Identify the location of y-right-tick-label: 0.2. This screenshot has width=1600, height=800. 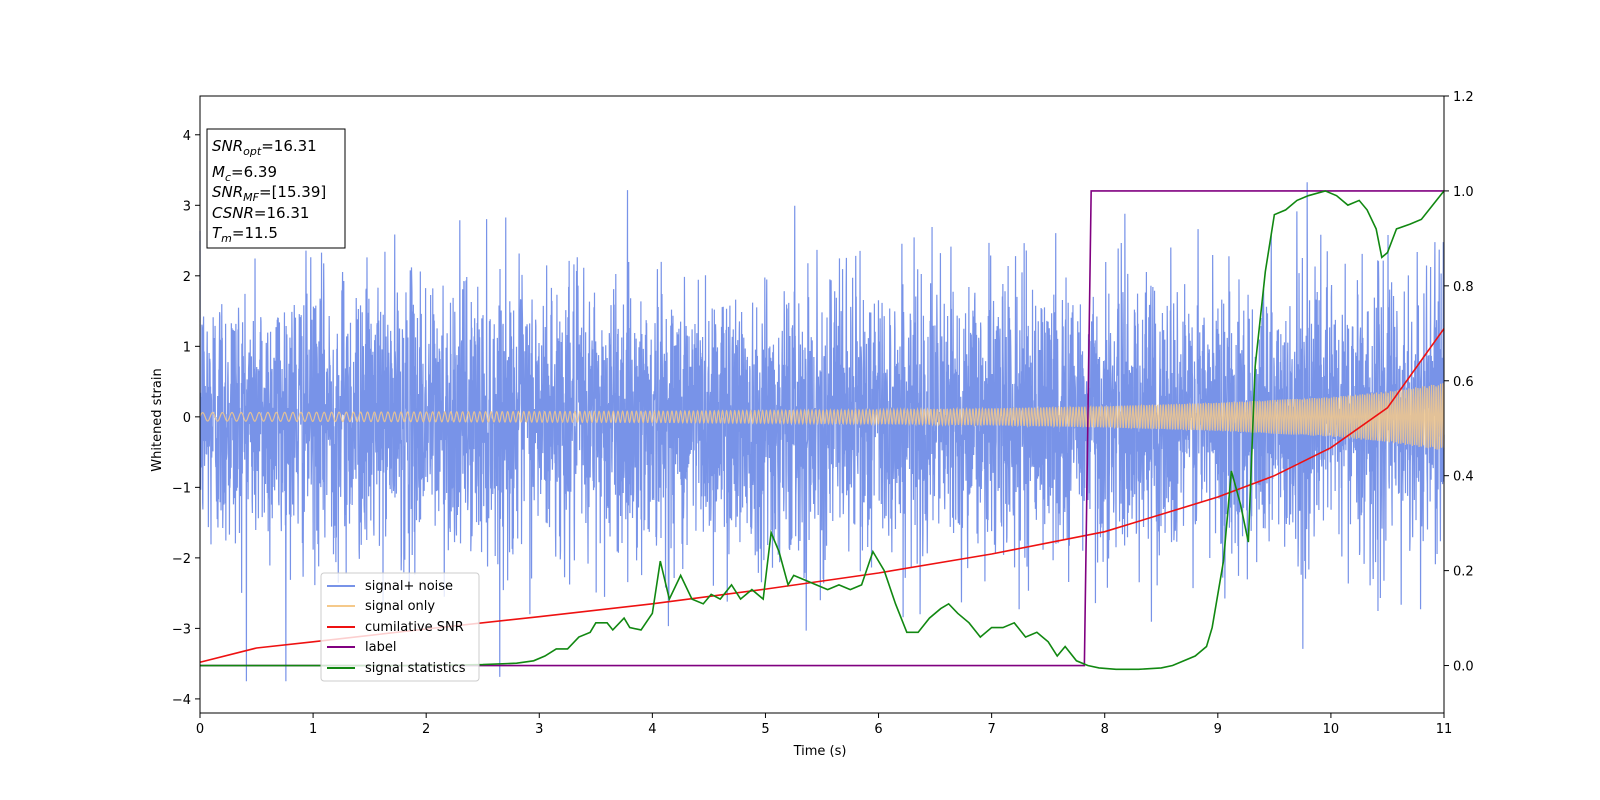
(1463, 572).